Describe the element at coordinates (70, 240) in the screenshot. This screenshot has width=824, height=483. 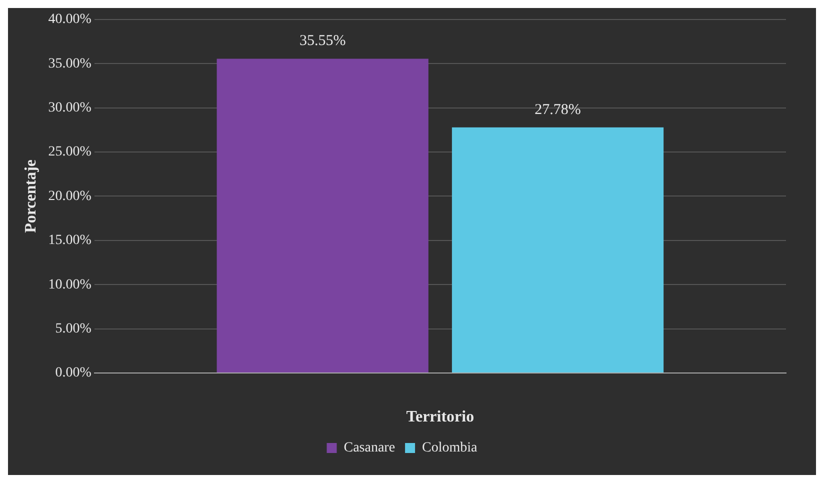
I see `y-tick-label: 15.00%` at that location.